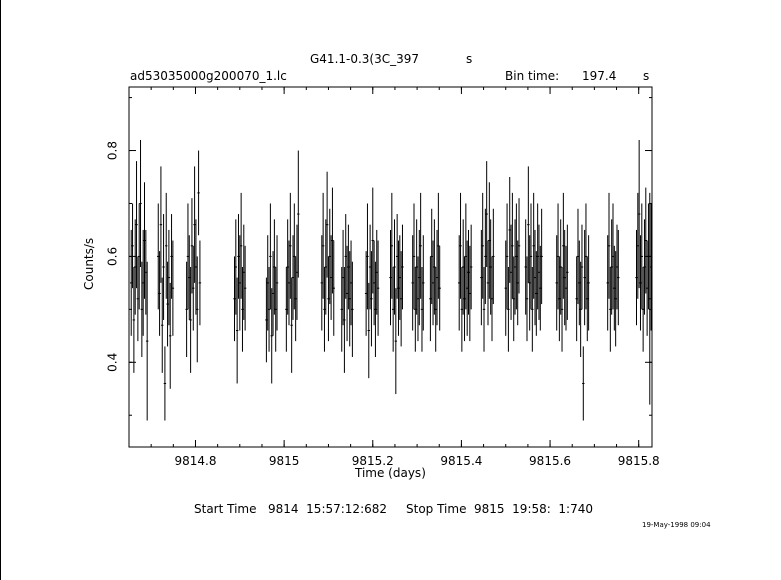 The width and height of the screenshot is (781, 580). Describe the element at coordinates (284, 461) in the screenshot. I see `x-tick-label: 9815` at that location.